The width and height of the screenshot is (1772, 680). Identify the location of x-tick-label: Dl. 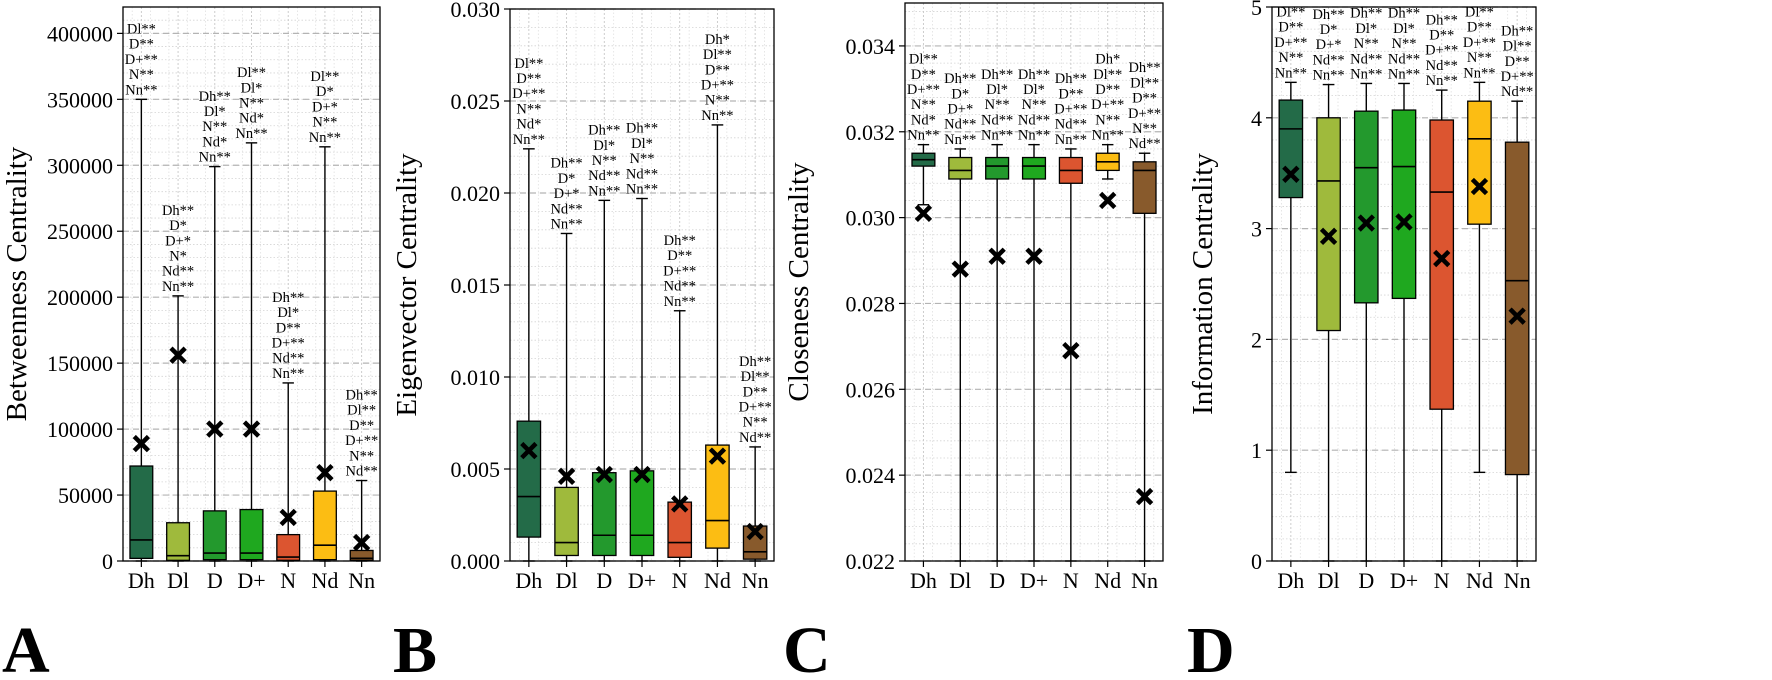
(178, 580).